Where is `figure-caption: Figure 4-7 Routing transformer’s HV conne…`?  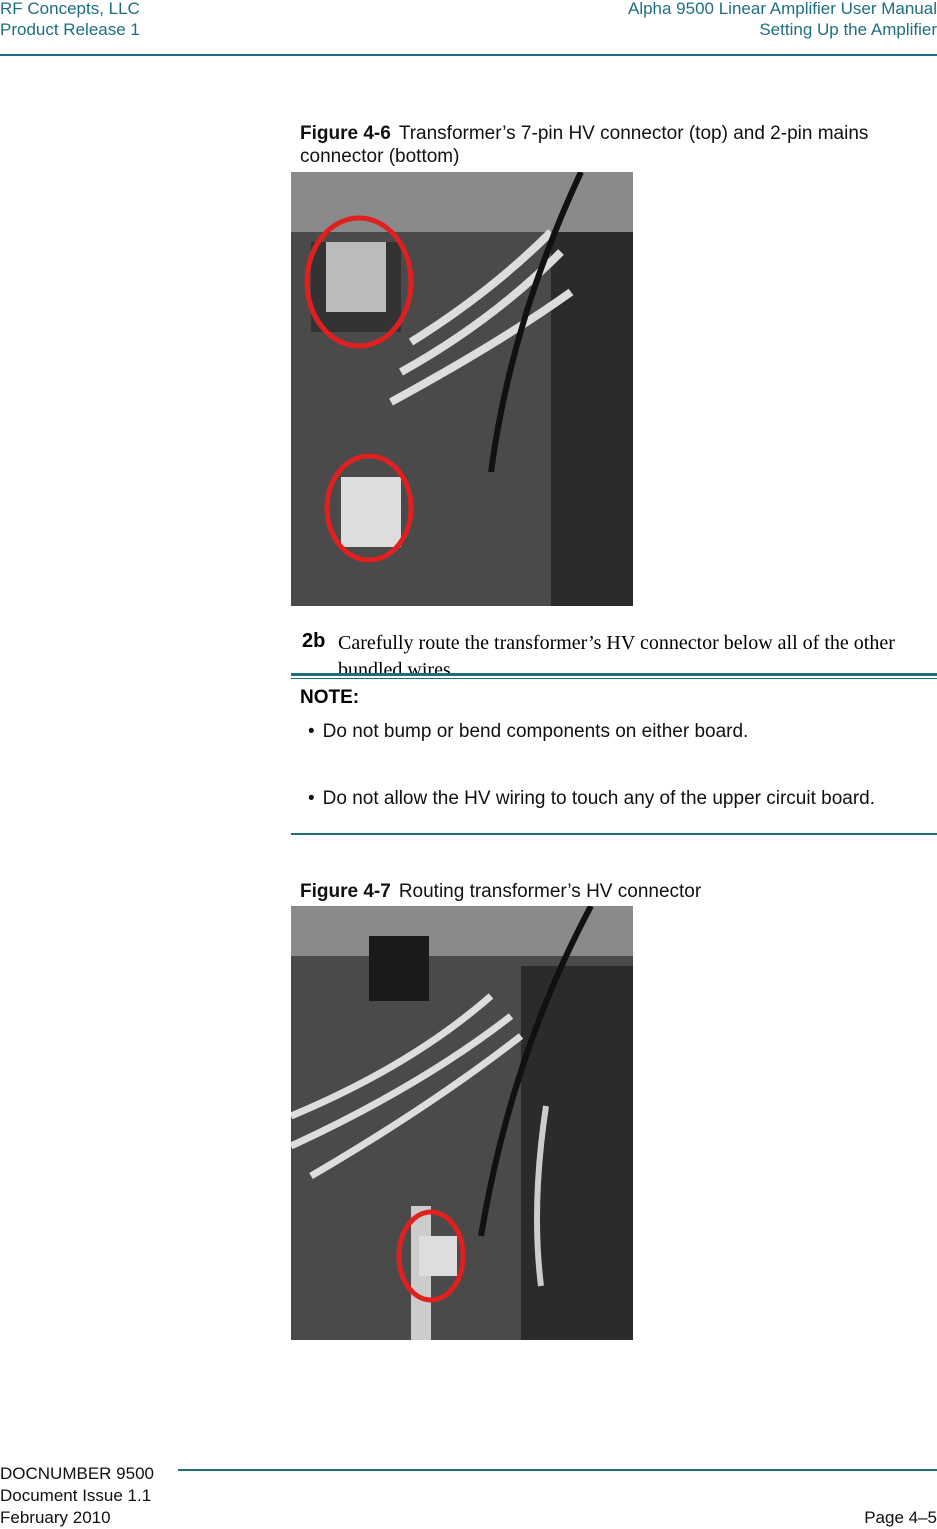
figure-caption: Figure 4-7 Routing transformer’s HV conne… is located at coordinates (618, 891).